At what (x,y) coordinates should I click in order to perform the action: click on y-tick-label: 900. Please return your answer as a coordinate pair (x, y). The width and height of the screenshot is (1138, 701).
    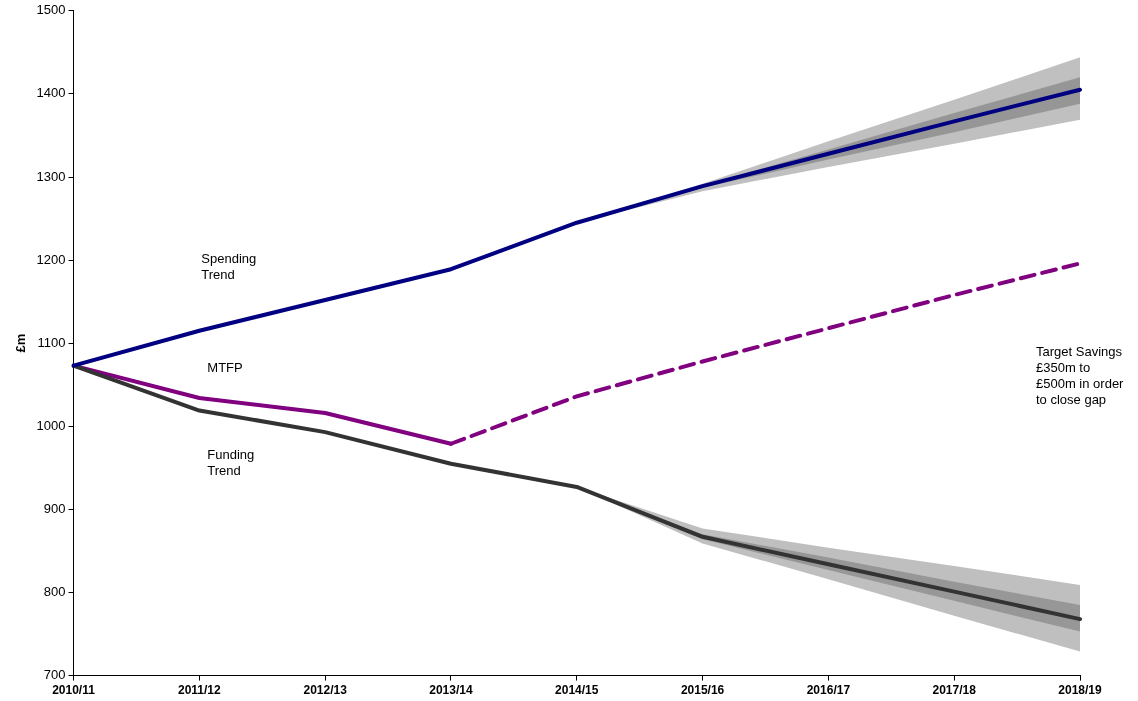
    Looking at the image, I should click on (54, 508).